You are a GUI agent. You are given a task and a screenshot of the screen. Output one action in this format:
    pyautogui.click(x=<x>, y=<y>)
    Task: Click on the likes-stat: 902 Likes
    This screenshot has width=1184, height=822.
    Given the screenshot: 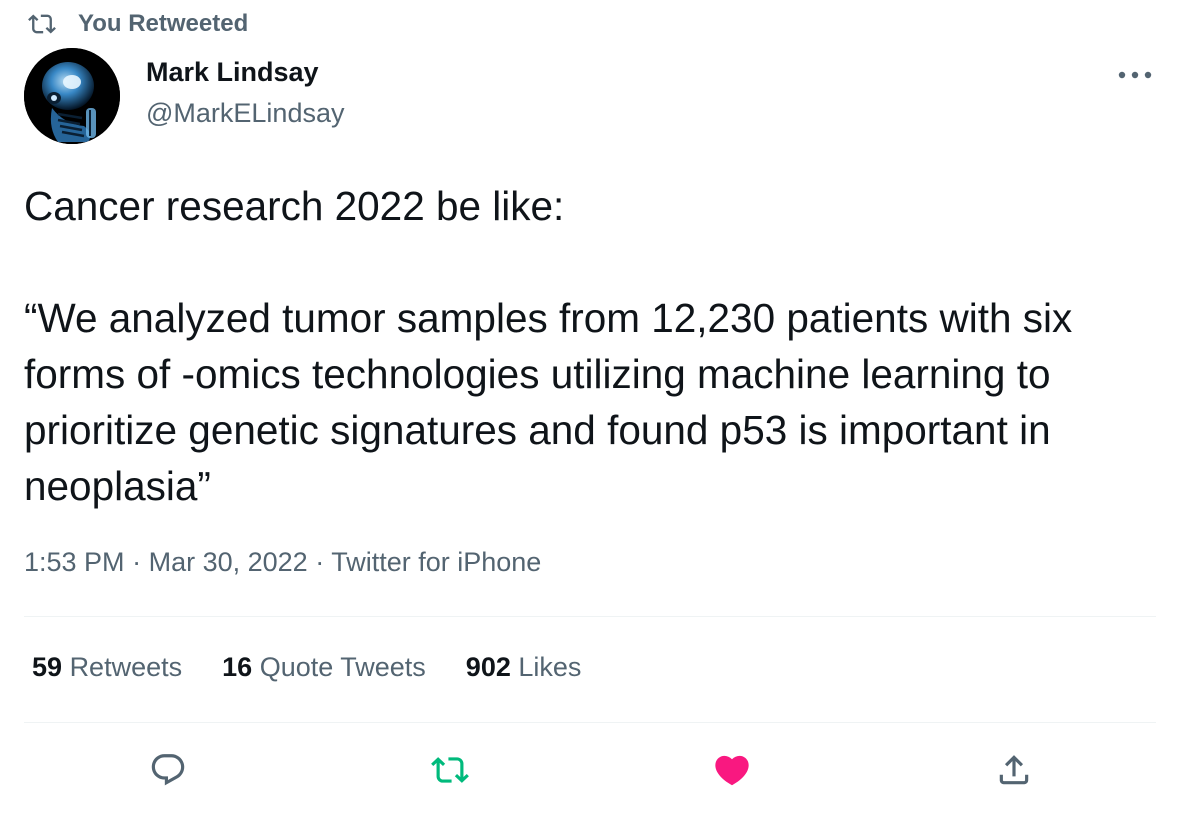 What is the action you would take?
    pyautogui.click(x=524, y=667)
    